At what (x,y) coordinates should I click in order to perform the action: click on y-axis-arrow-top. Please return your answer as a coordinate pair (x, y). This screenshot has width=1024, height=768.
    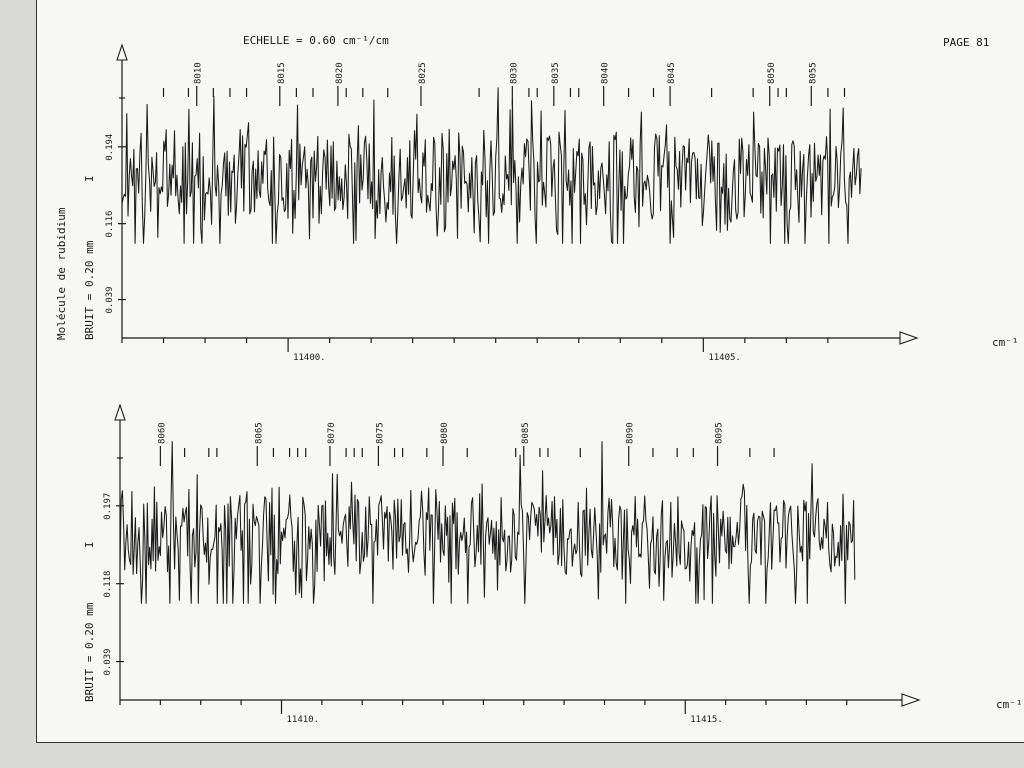
    Looking at the image, I should click on (122, 52).